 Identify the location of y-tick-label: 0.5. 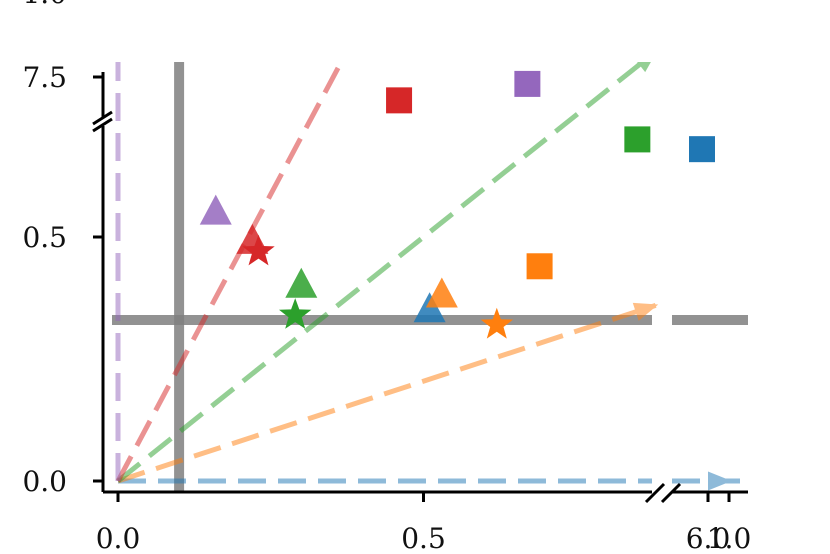
(44, 237).